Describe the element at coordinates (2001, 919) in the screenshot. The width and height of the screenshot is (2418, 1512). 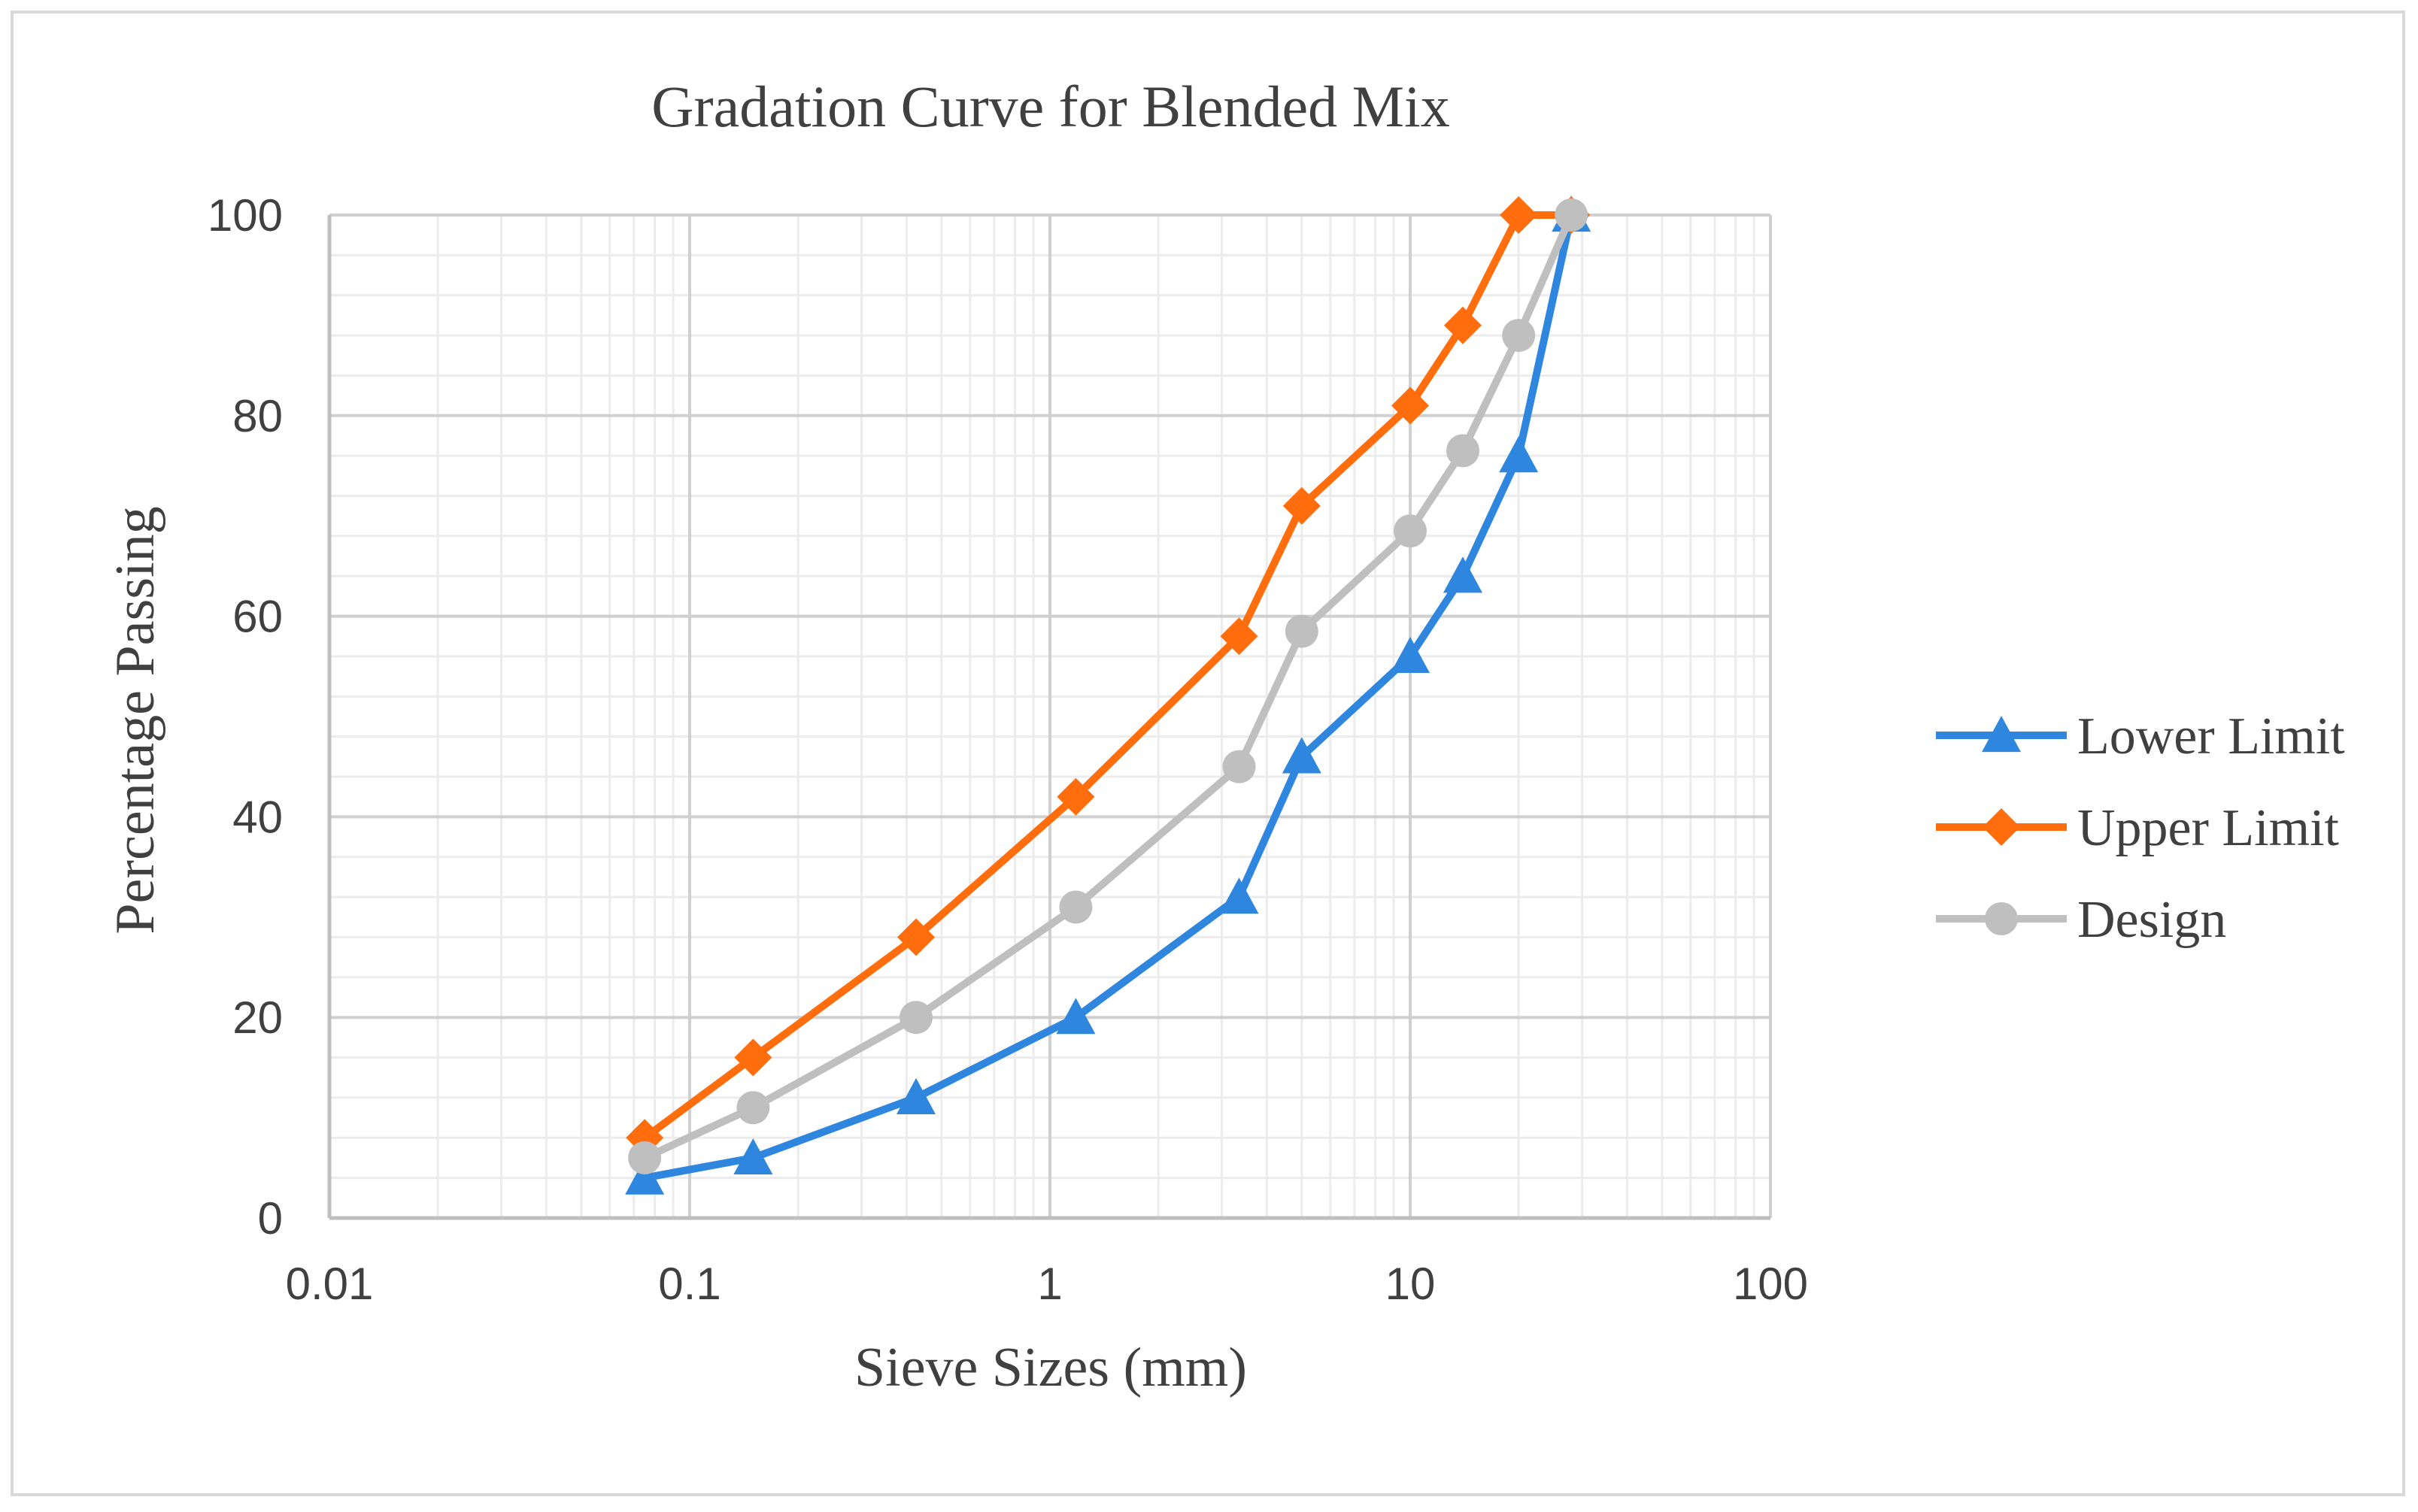
I see `legend-marker-design` at that location.